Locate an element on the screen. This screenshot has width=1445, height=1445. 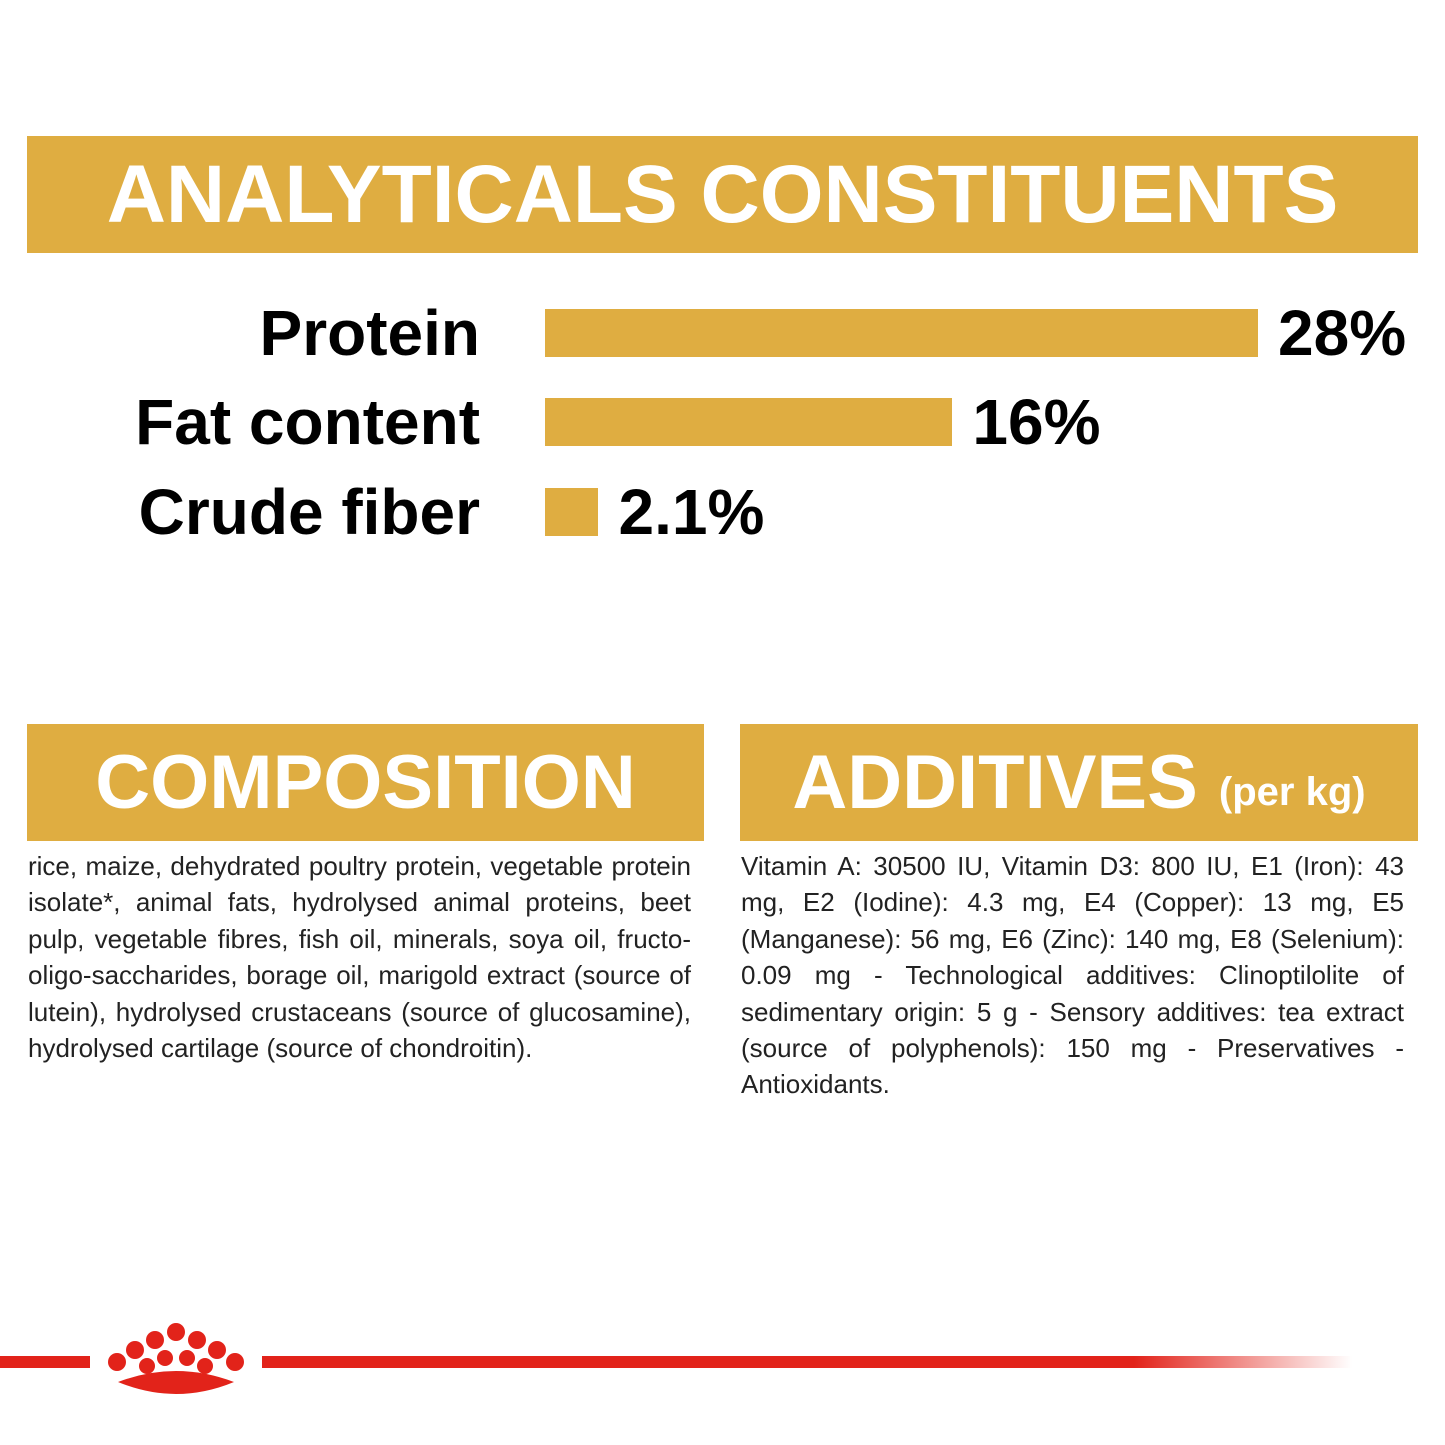
bar-label: Protein is located at coordinates (369, 333).